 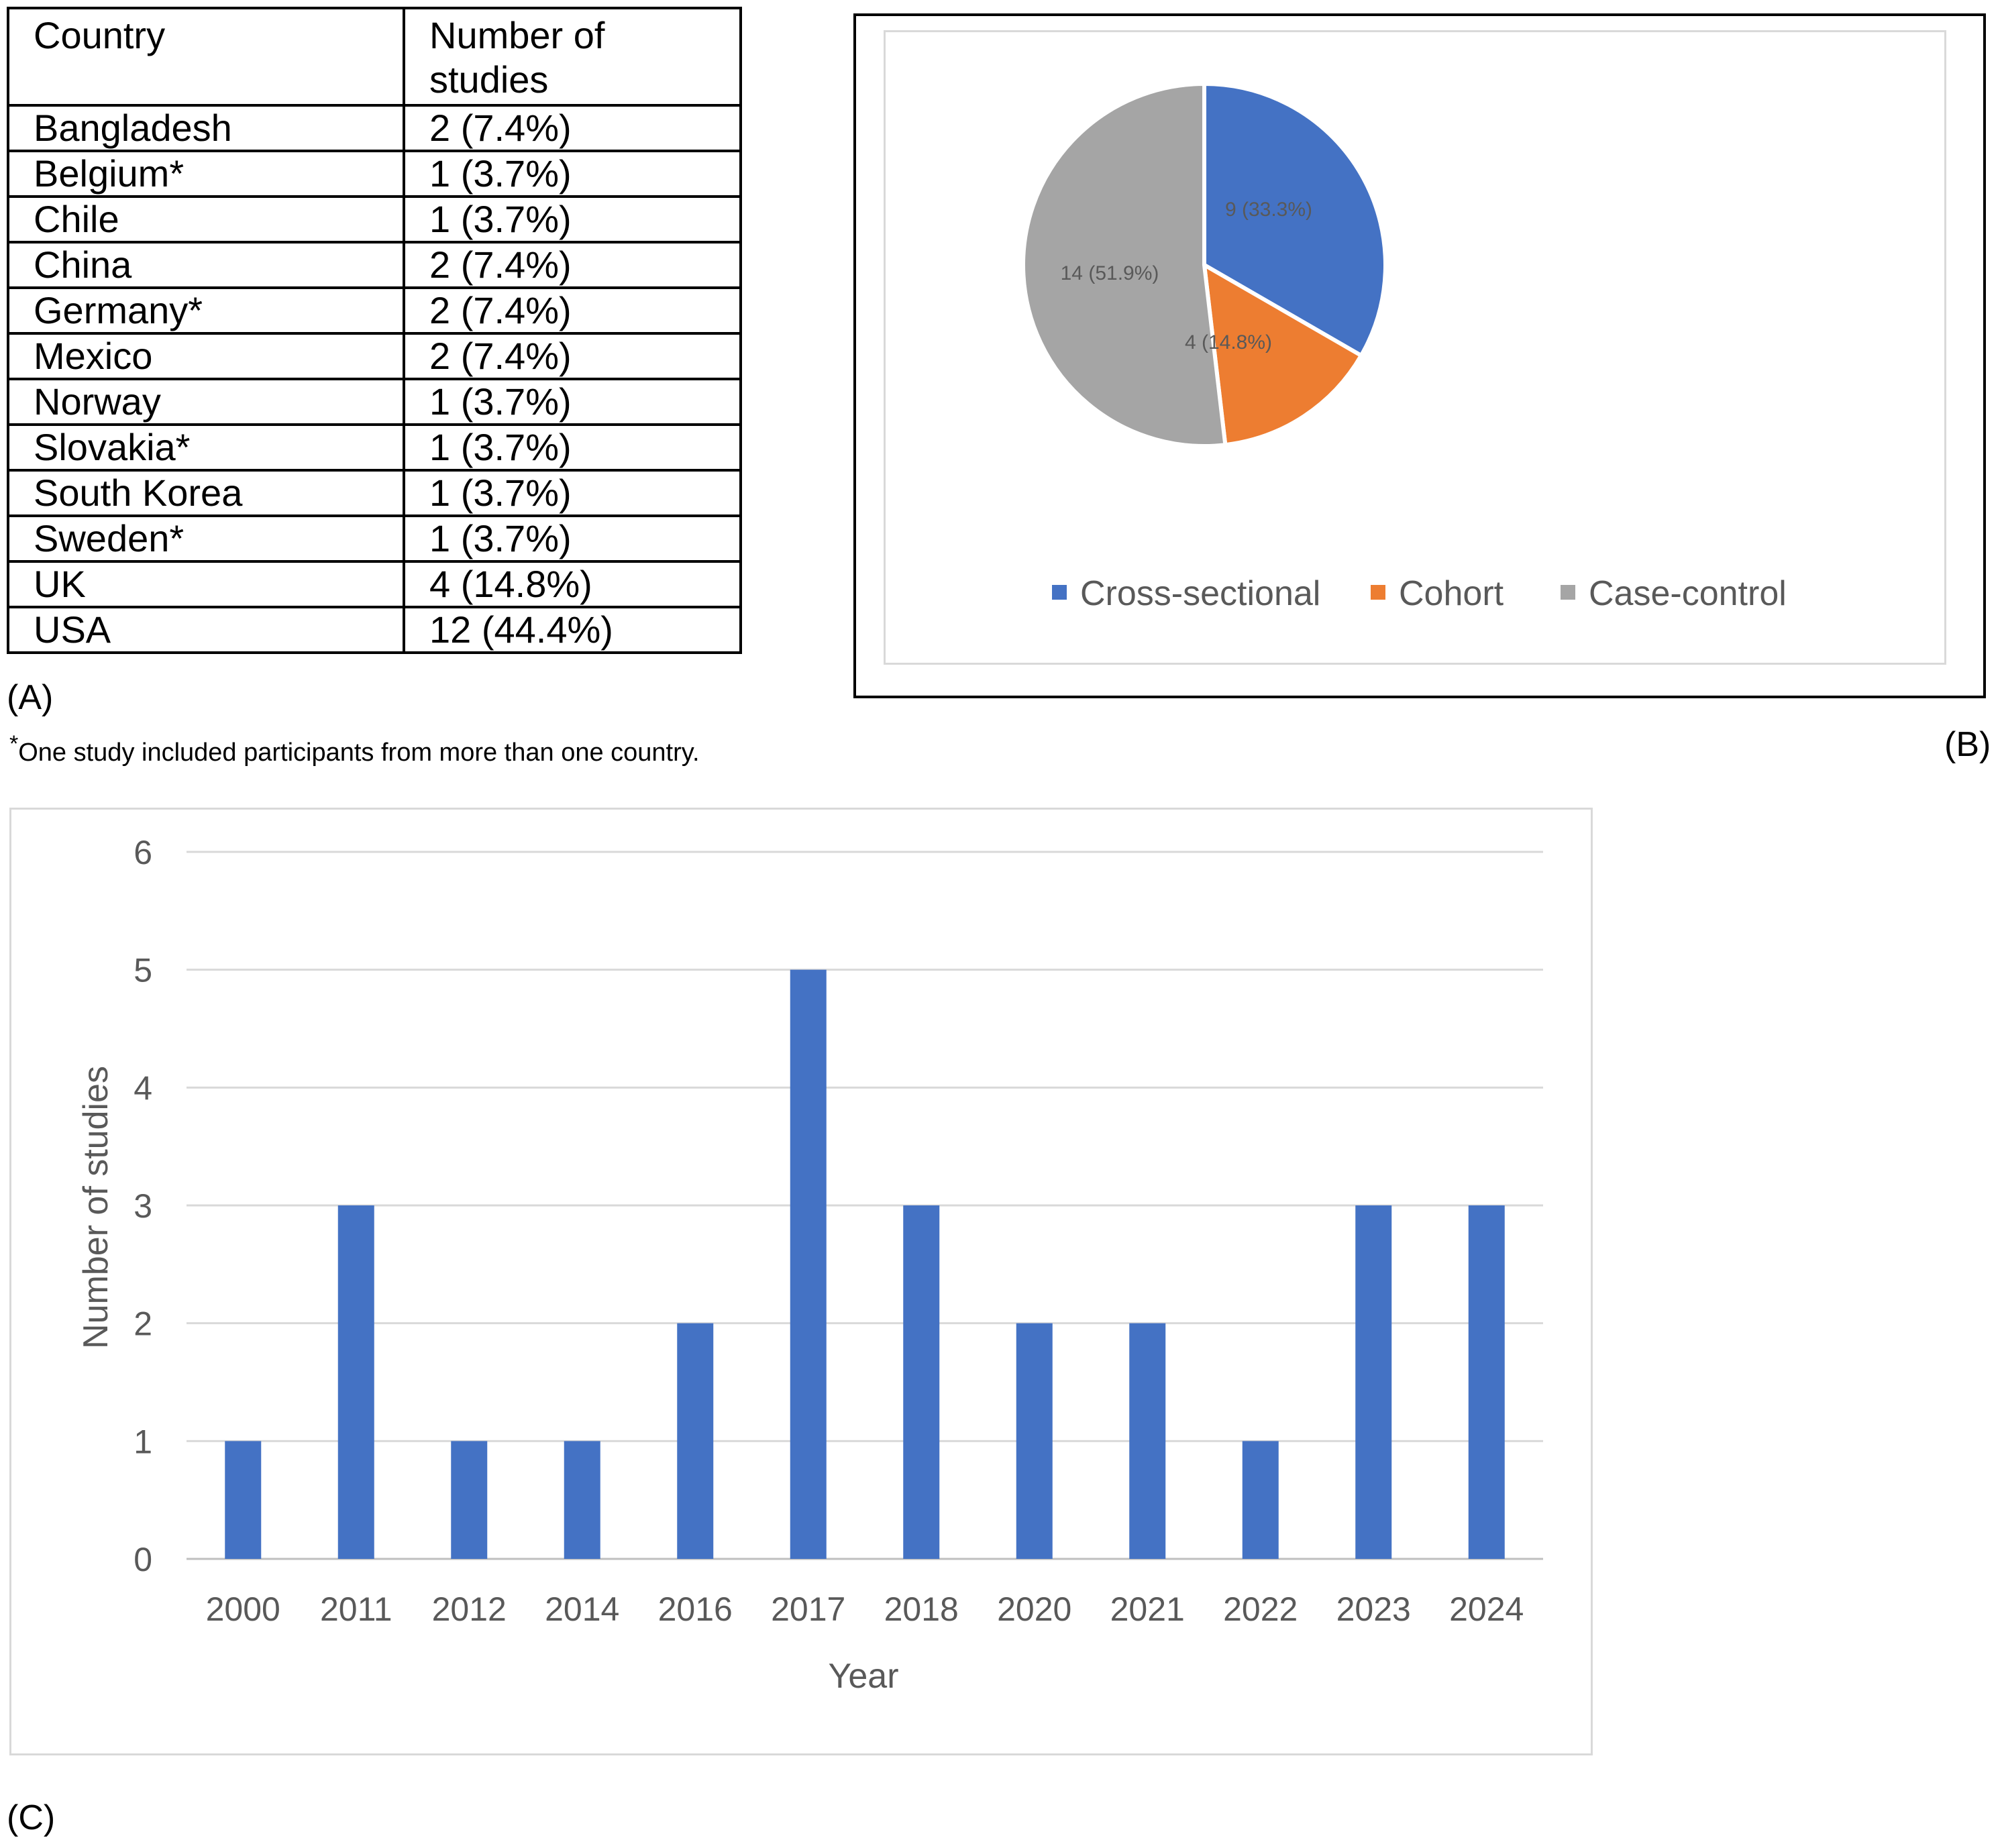 What do you see at coordinates (1260, 1609) in the screenshot?
I see `x-tick-label: 2022` at bounding box center [1260, 1609].